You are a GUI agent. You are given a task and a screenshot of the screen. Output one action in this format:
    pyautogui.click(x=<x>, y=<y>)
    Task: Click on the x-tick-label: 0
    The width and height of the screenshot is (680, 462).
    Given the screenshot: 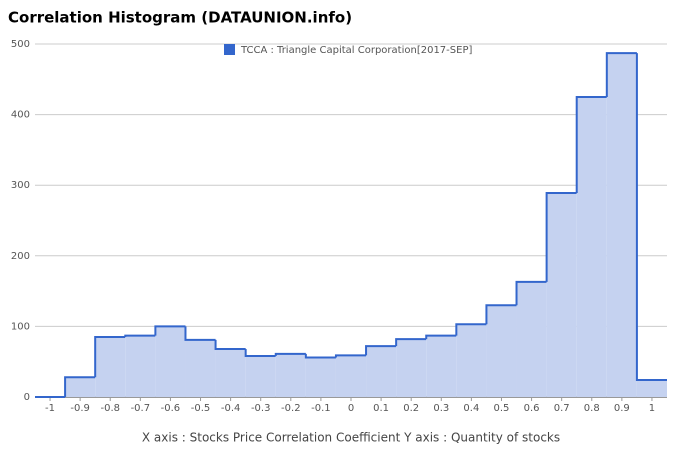 What is the action you would take?
    pyautogui.click(x=351, y=408)
    